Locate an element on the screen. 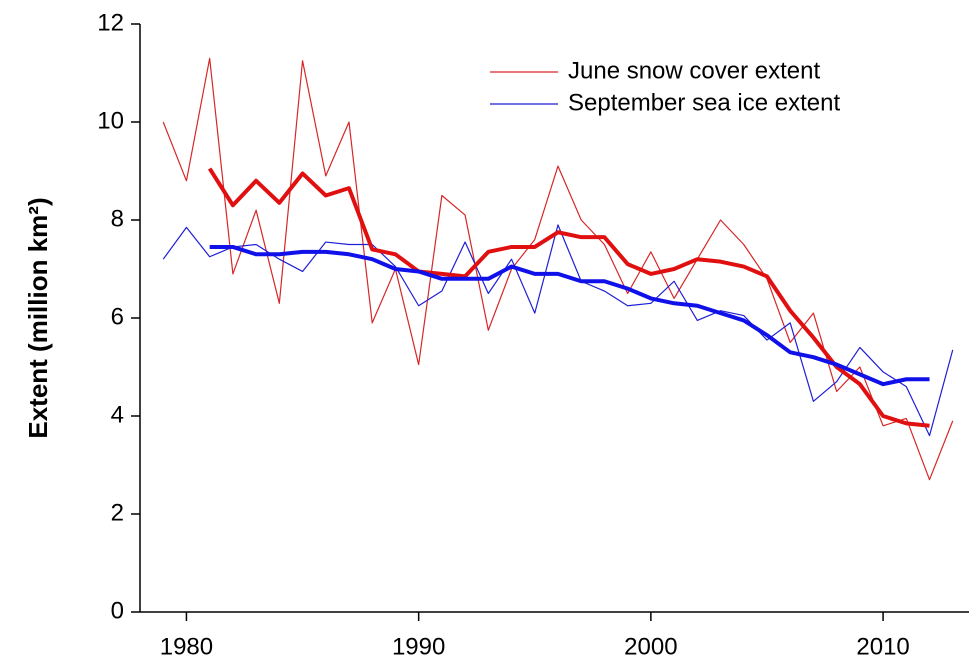 The width and height of the screenshot is (969, 669). y-tick-label: 12 is located at coordinates (110, 22).